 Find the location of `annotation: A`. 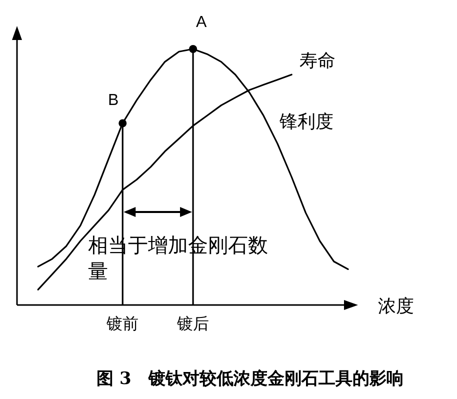

annotation: A is located at coordinates (202, 22).